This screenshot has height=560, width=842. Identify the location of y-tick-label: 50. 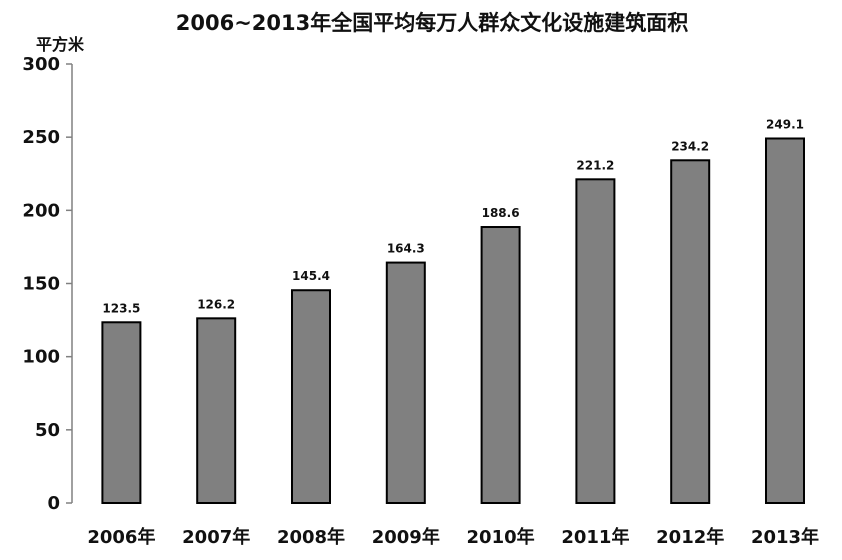
(47, 430).